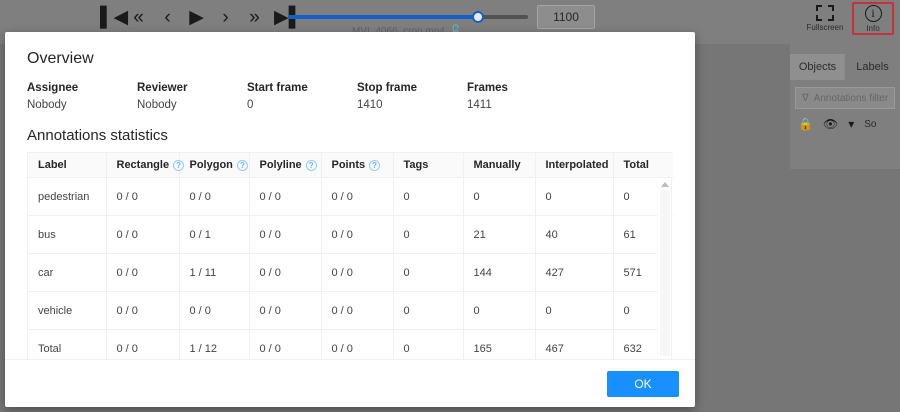  What do you see at coordinates (67, 196) in the screenshot?
I see `table-cell-label: pedestrian` at bounding box center [67, 196].